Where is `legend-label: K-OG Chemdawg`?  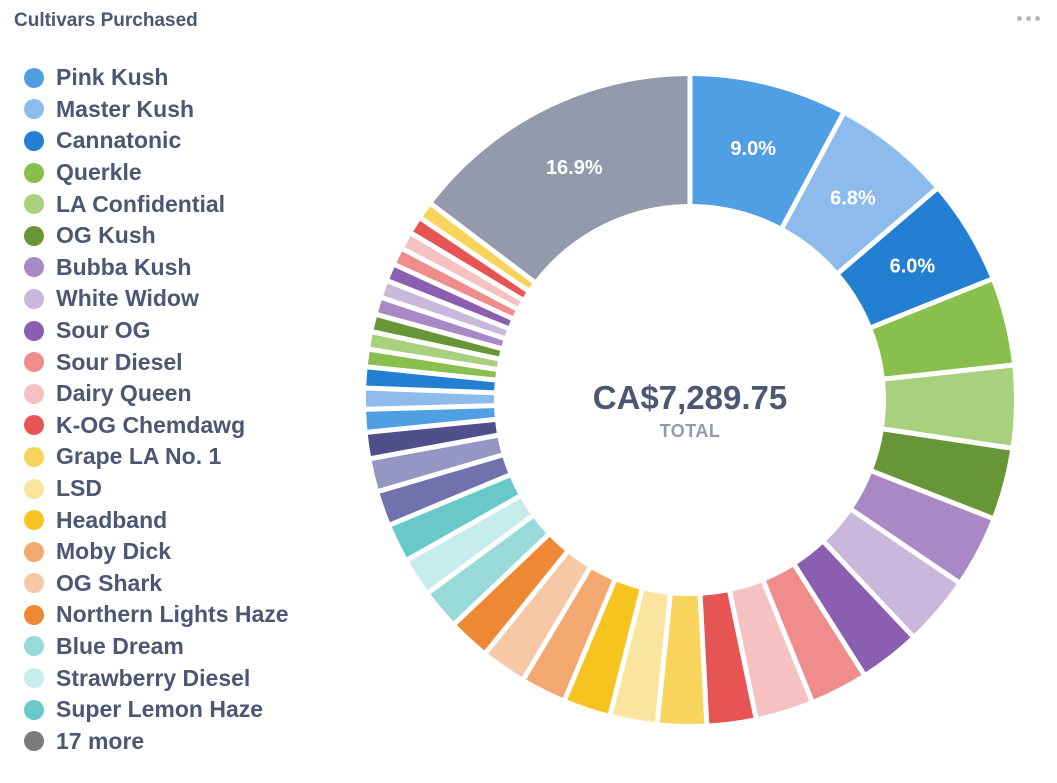 legend-label: K-OG Chemdawg is located at coordinates (151, 424).